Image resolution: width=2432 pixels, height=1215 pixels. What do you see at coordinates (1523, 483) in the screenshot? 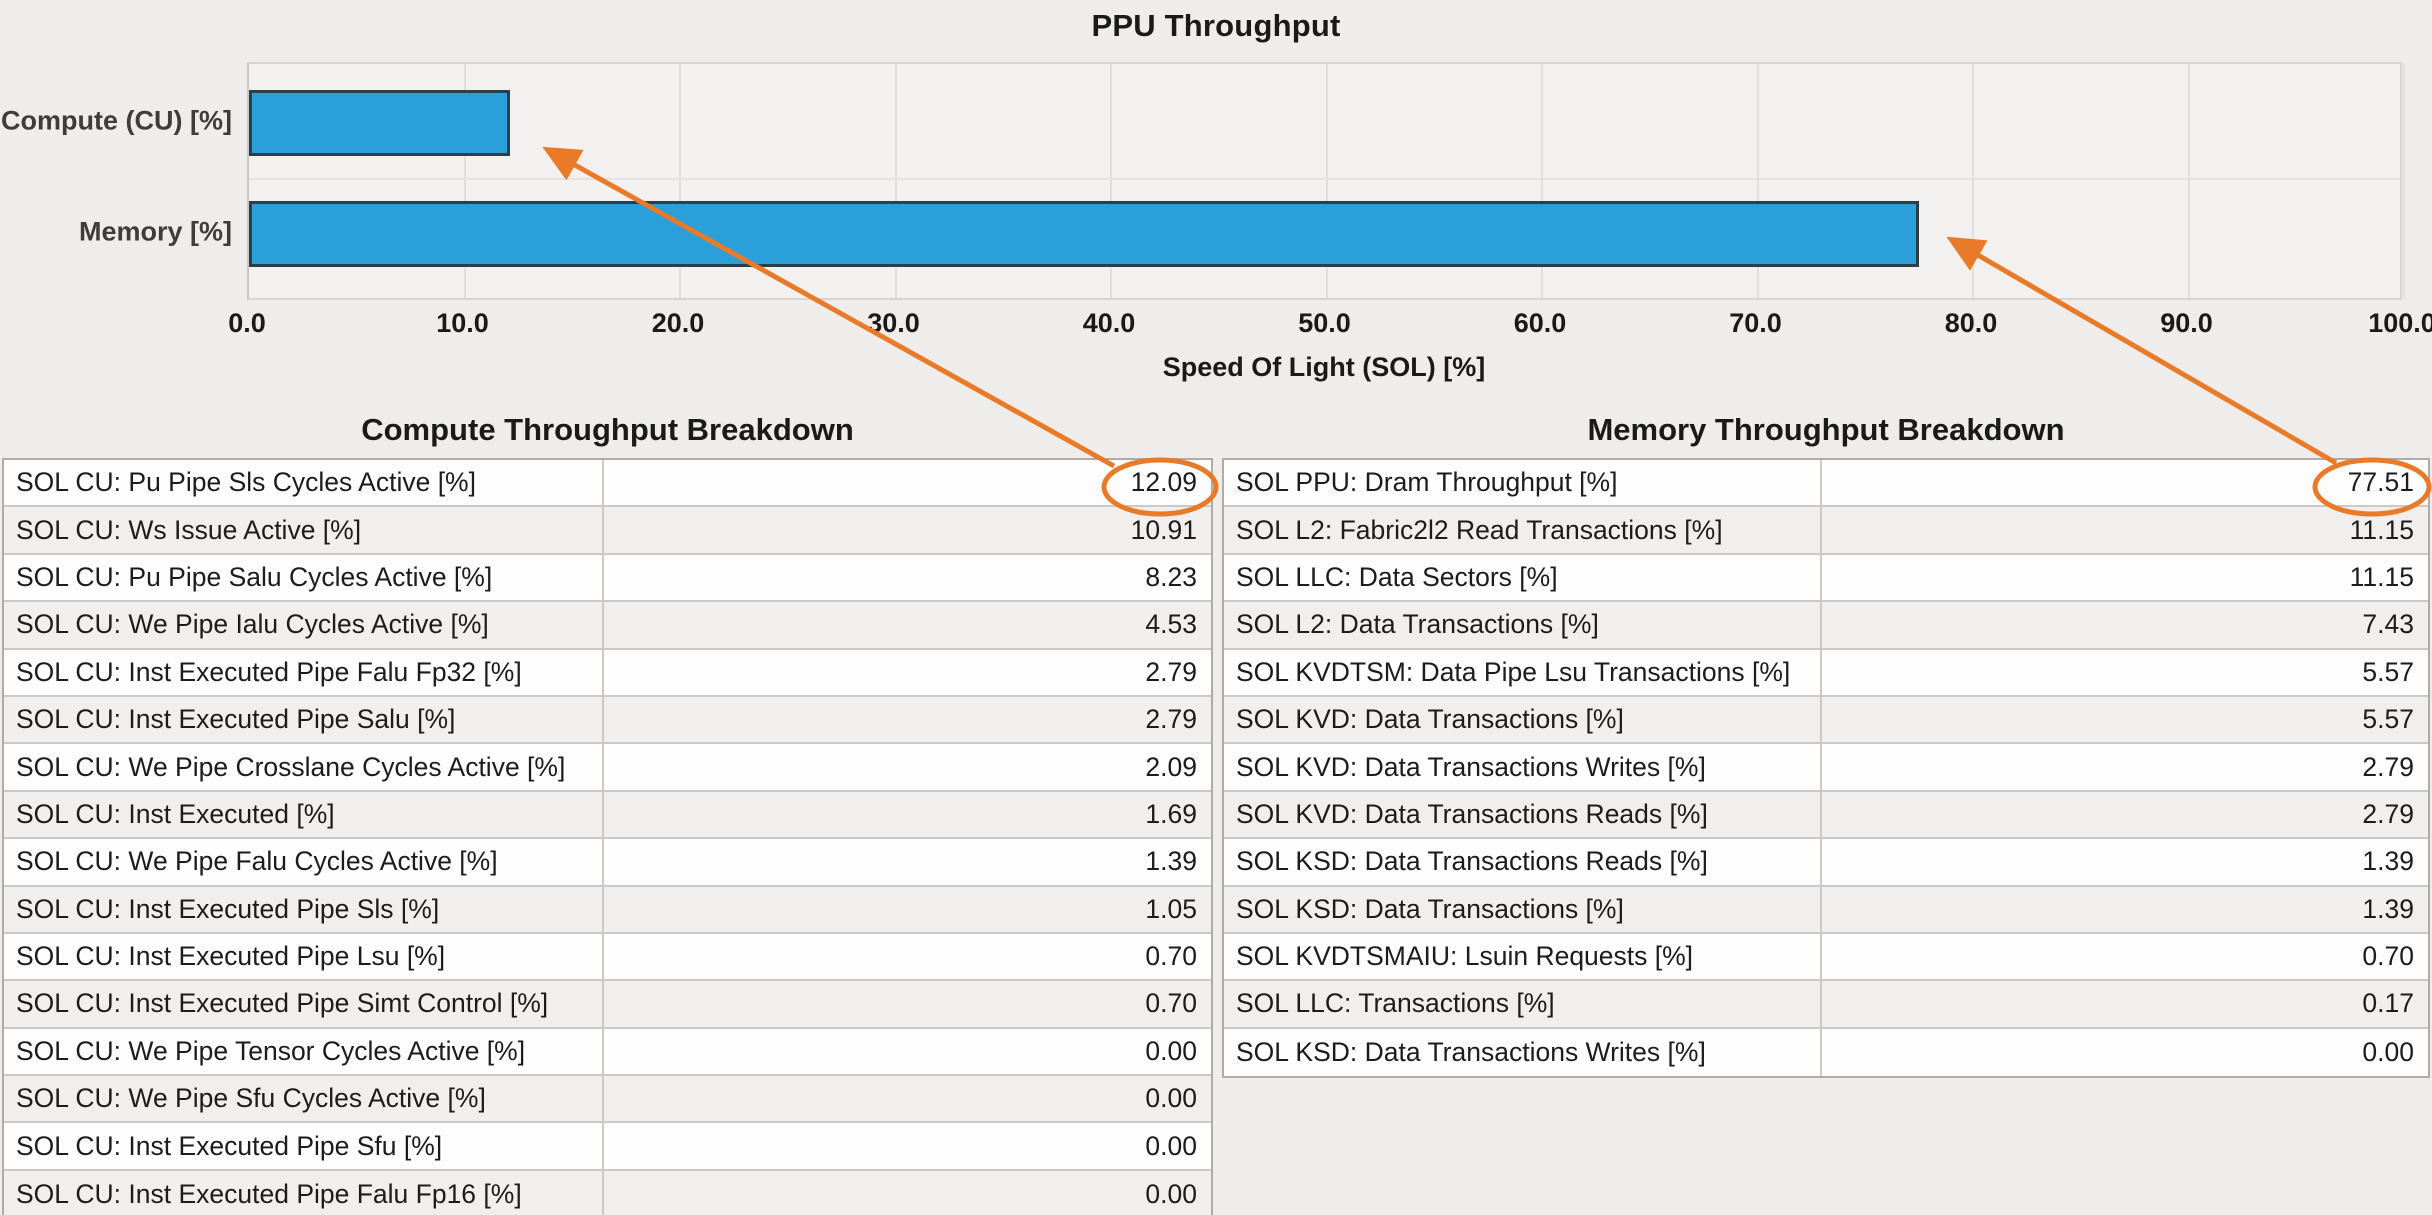
I see `metric-name-cell: SOL PPU: Dram Throughput [%]` at bounding box center [1523, 483].